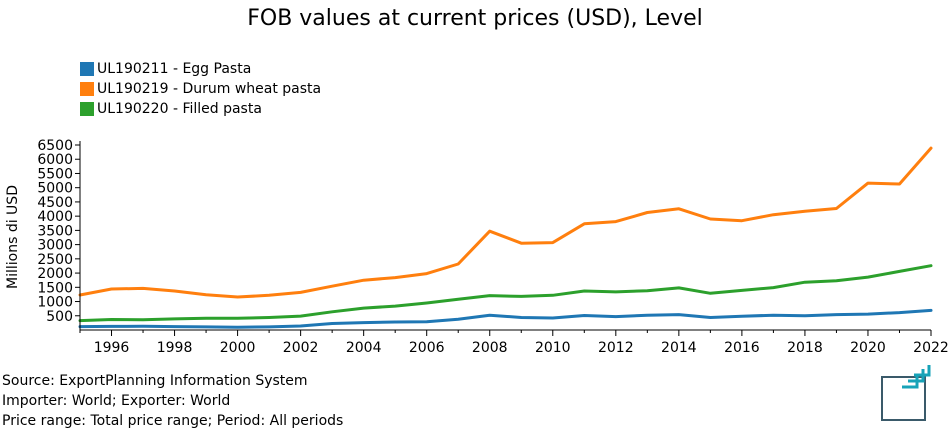 The image size is (950, 435). I want to click on legend-label: UL190219 - Durum wheat pasta, so click(209, 89).